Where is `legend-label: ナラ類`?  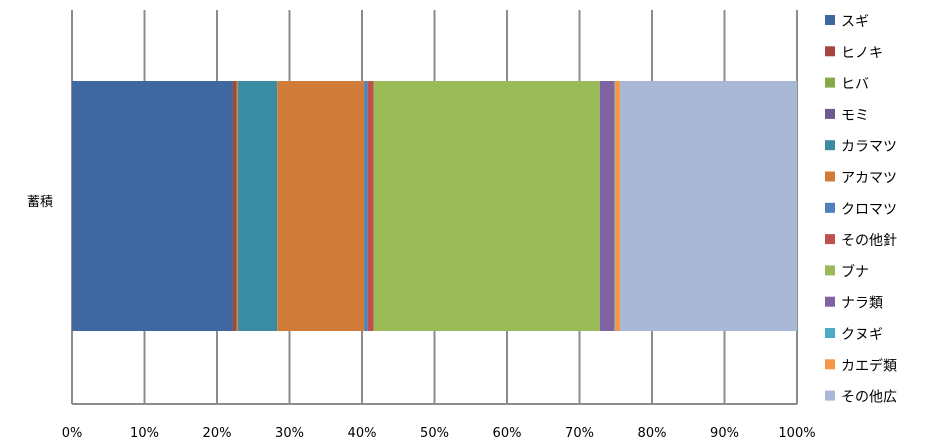
legend-label: ナラ類 is located at coordinates (862, 304).